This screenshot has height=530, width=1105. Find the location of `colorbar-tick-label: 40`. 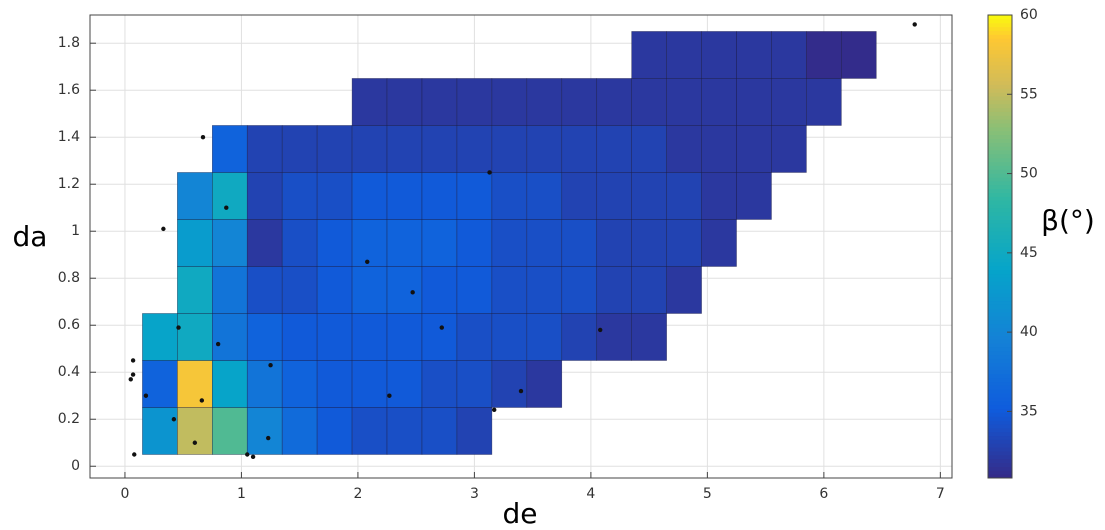

colorbar-tick-label: 40 is located at coordinates (1029, 332).